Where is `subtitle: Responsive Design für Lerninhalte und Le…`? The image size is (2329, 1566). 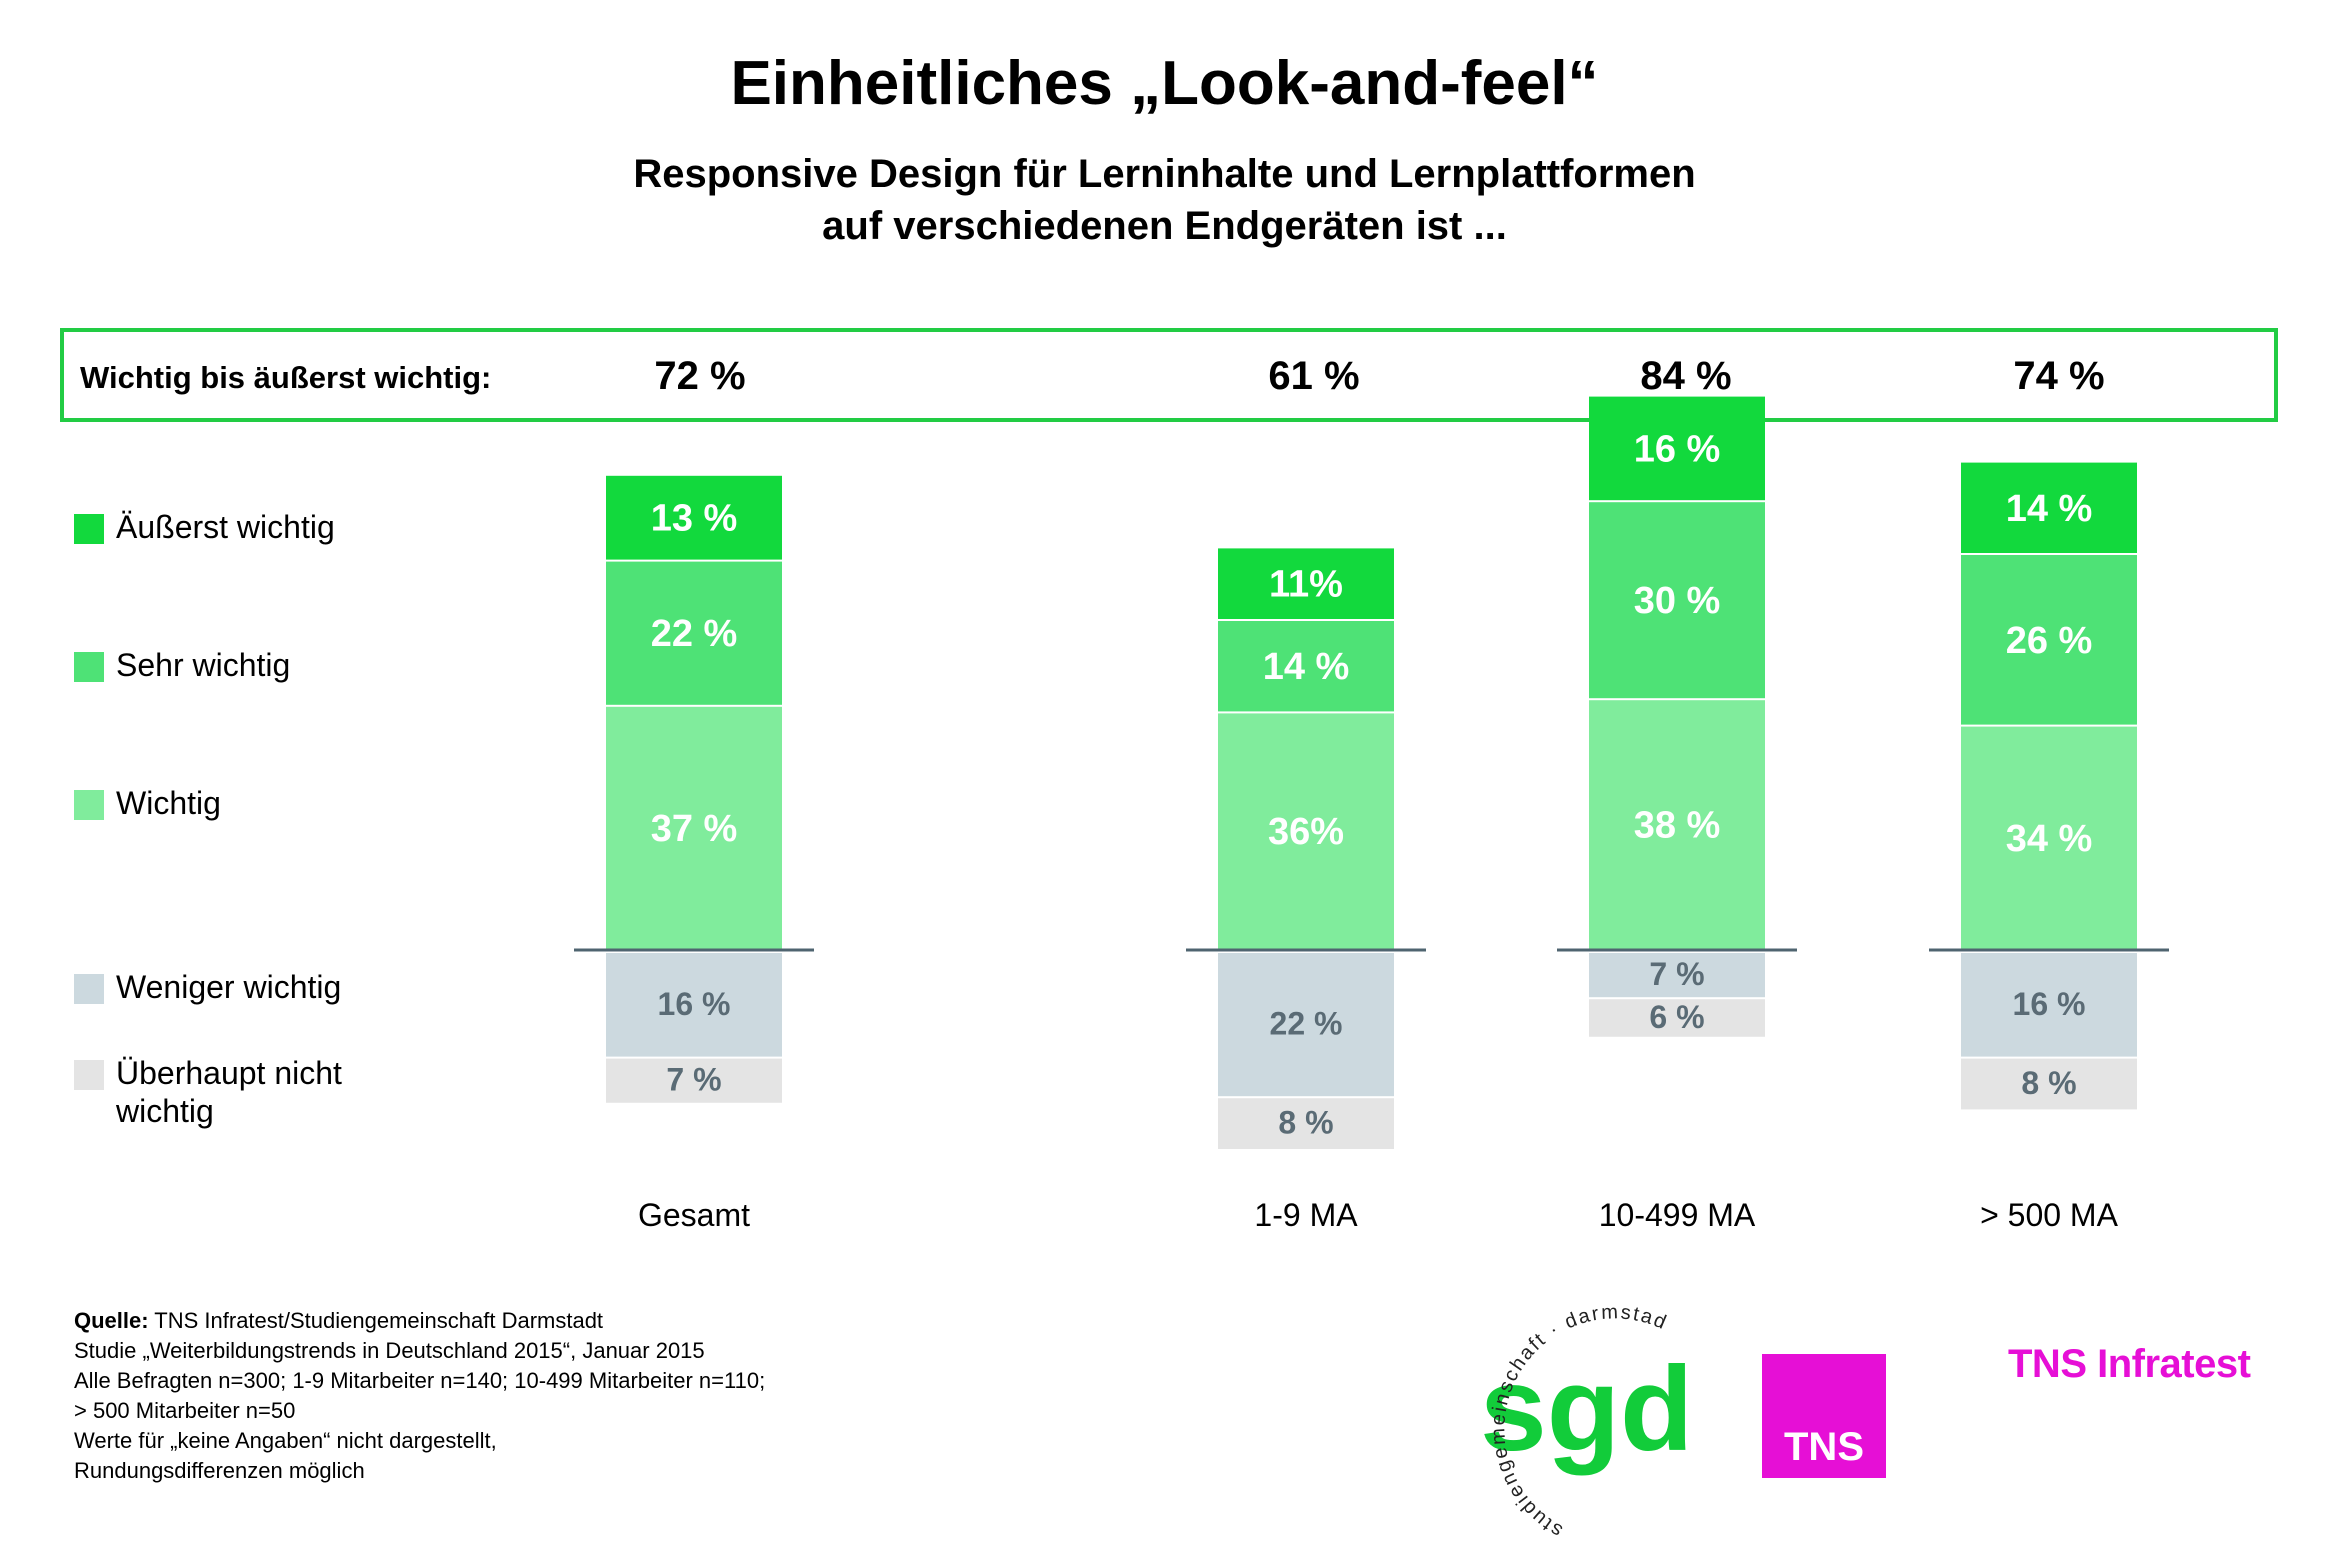
subtitle: Responsive Design für Lerninhalte und Le… is located at coordinates (1164, 200).